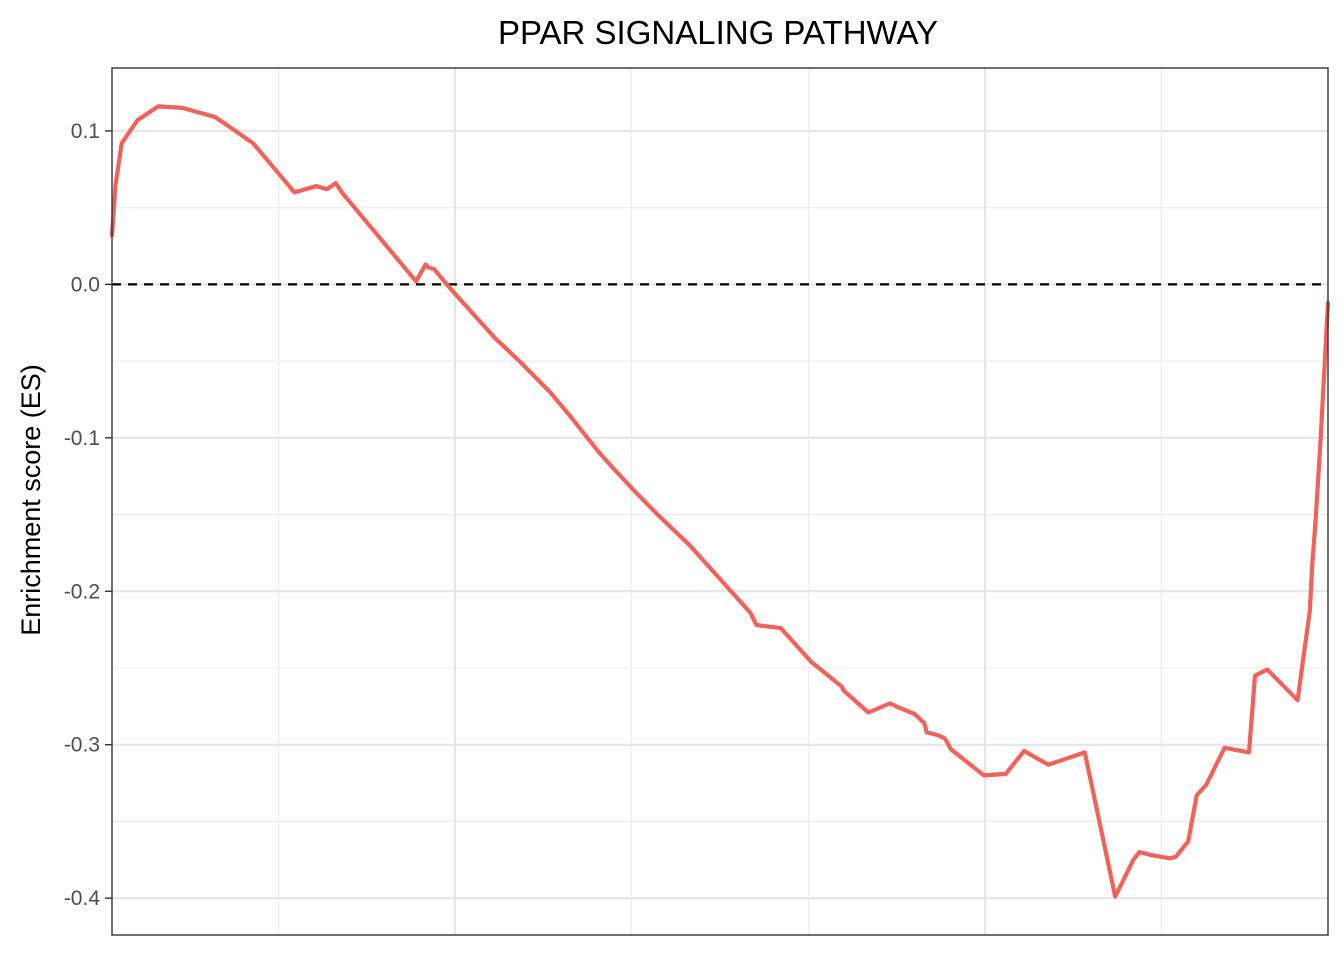 This screenshot has width=1344, height=960. Describe the element at coordinates (718, 32) in the screenshot. I see `chart-title: PPAR SIGNALING PATHWAY` at that location.